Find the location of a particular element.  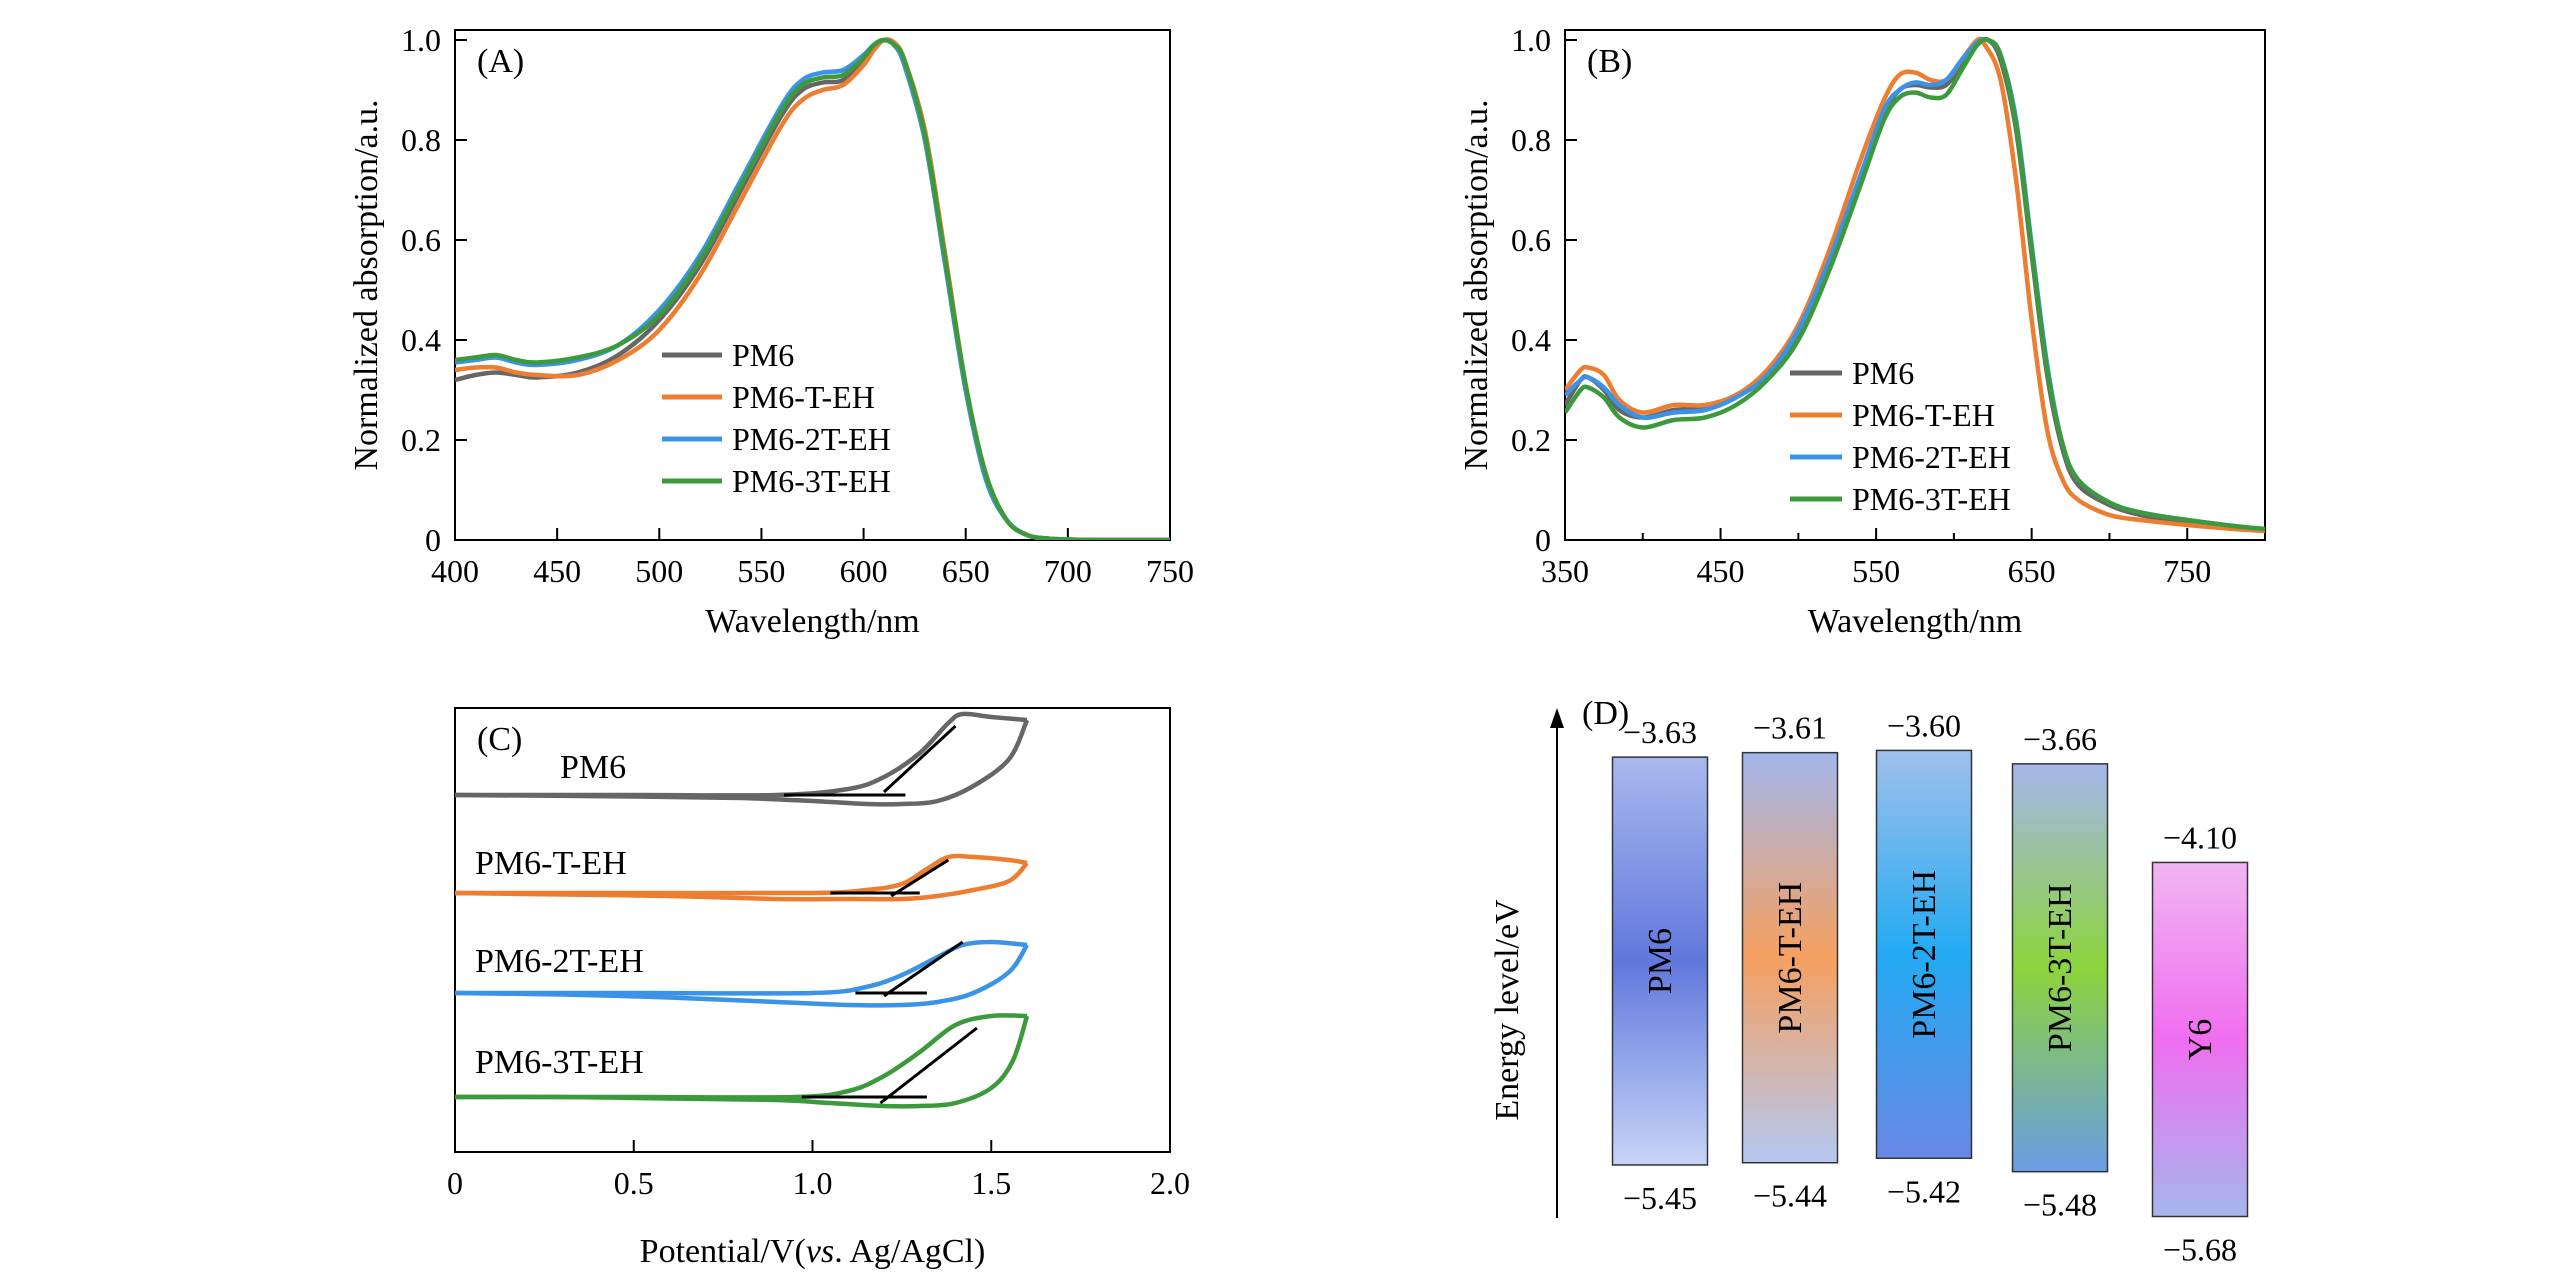

lumo-label: −3.61 is located at coordinates (1790, 728).